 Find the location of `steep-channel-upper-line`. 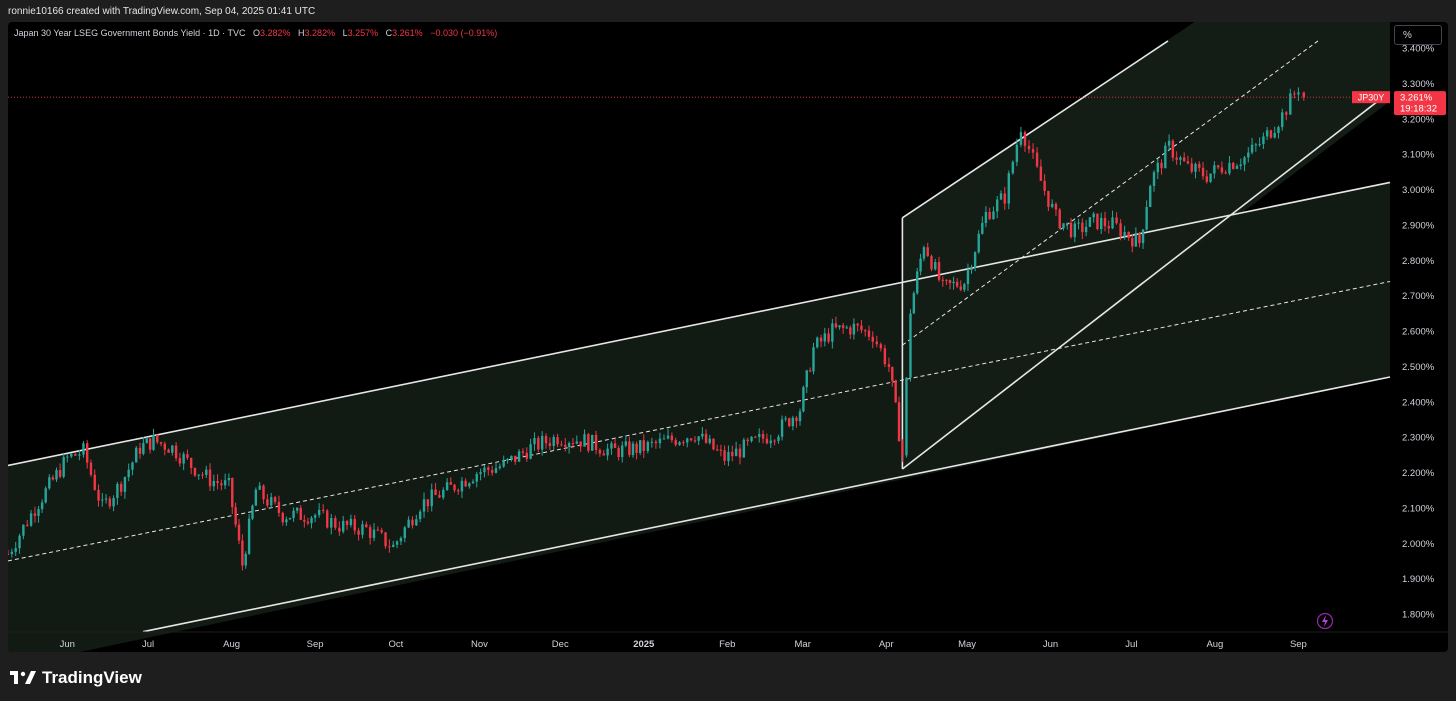

steep-channel-upper-line is located at coordinates (1035, 129).